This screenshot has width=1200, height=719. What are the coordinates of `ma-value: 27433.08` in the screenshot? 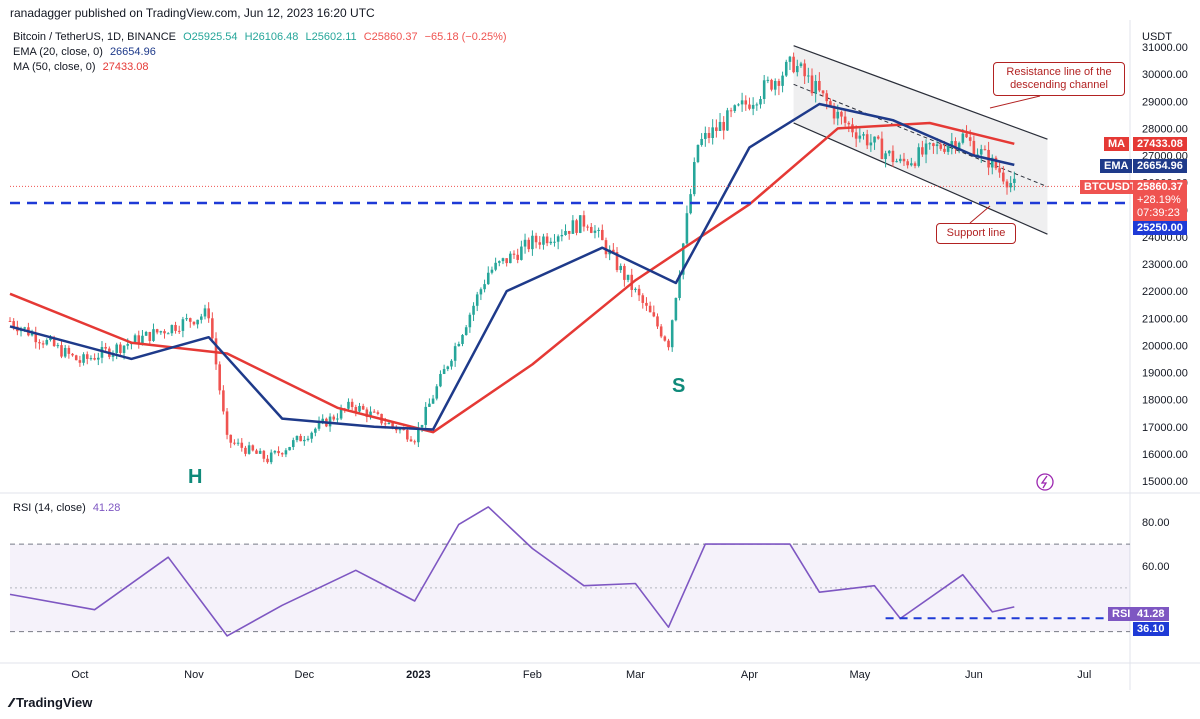 It's located at (125, 67).